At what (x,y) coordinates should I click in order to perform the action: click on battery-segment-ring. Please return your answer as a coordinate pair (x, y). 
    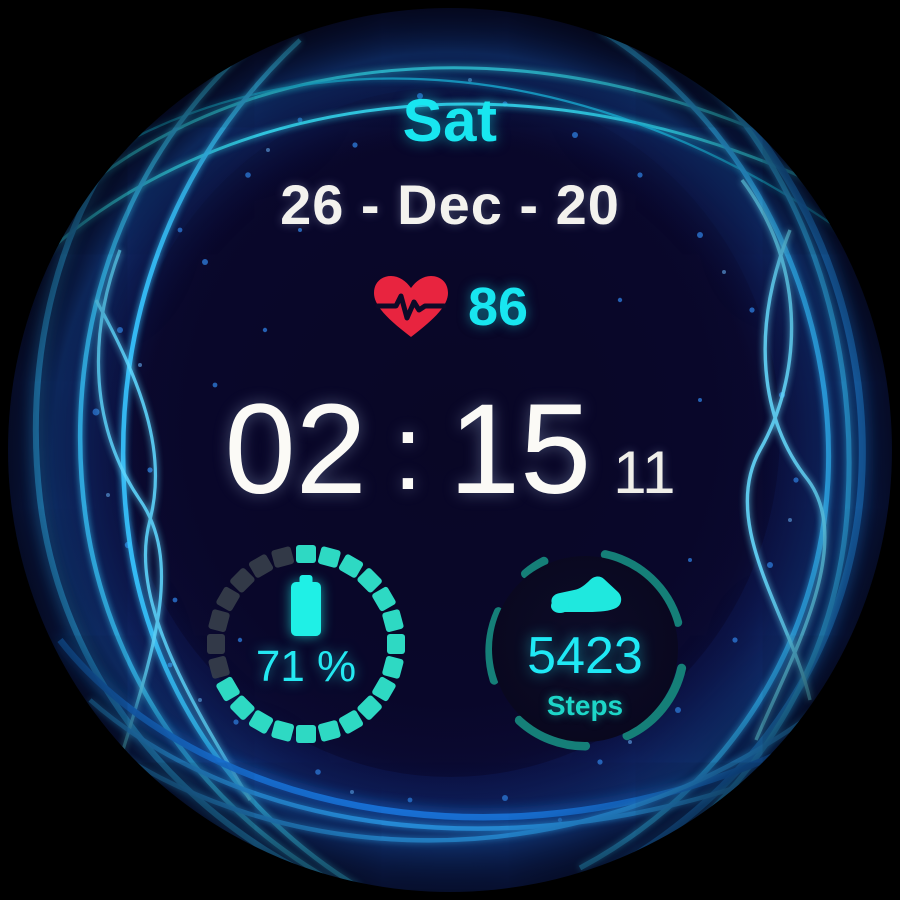
    Looking at the image, I should click on (306, 644).